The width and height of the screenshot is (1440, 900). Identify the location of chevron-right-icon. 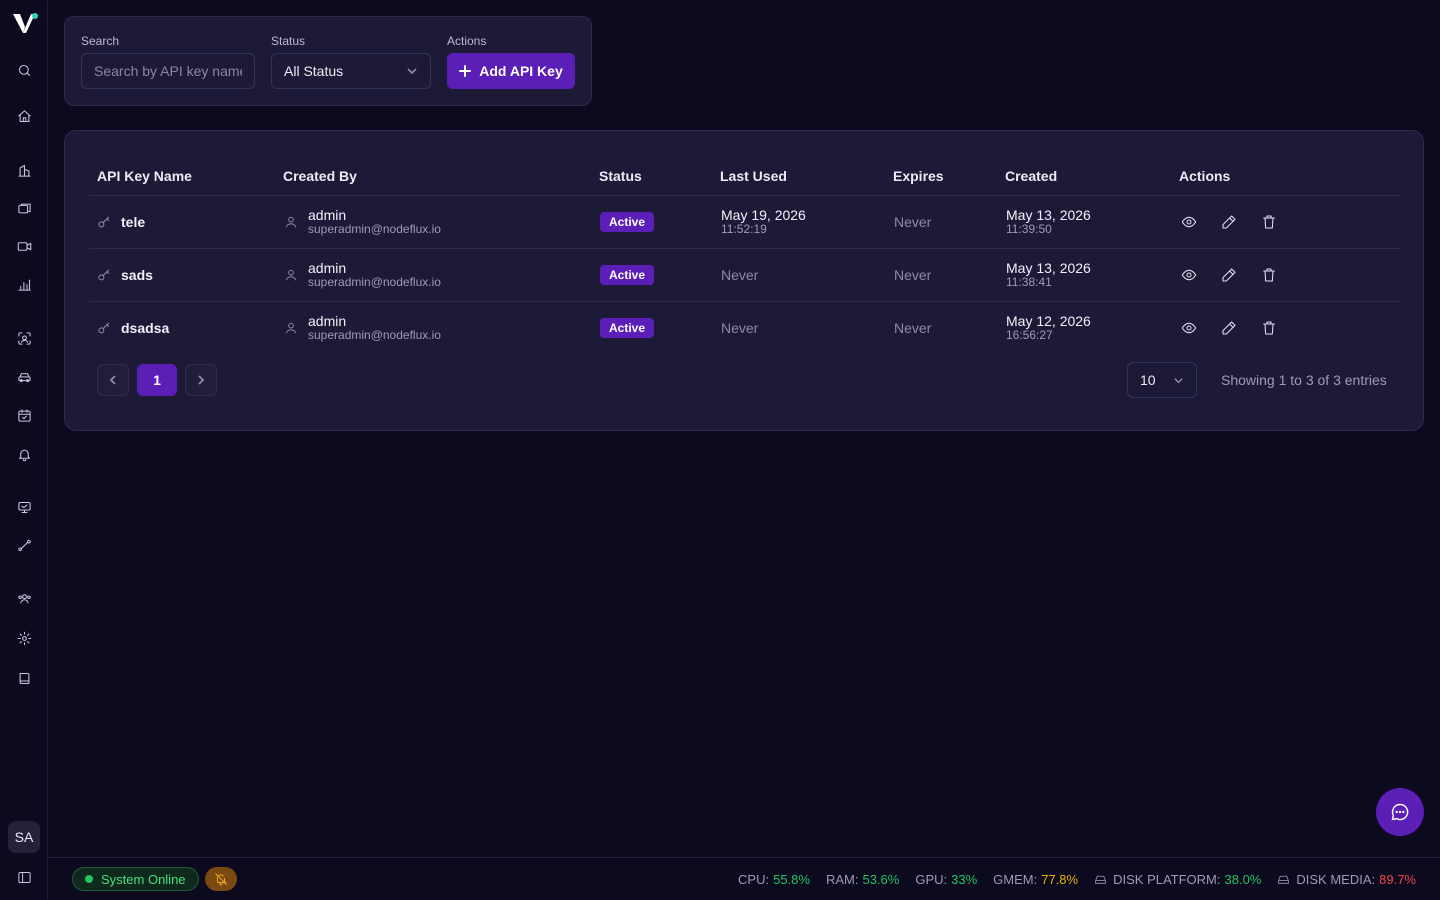
(201, 380).